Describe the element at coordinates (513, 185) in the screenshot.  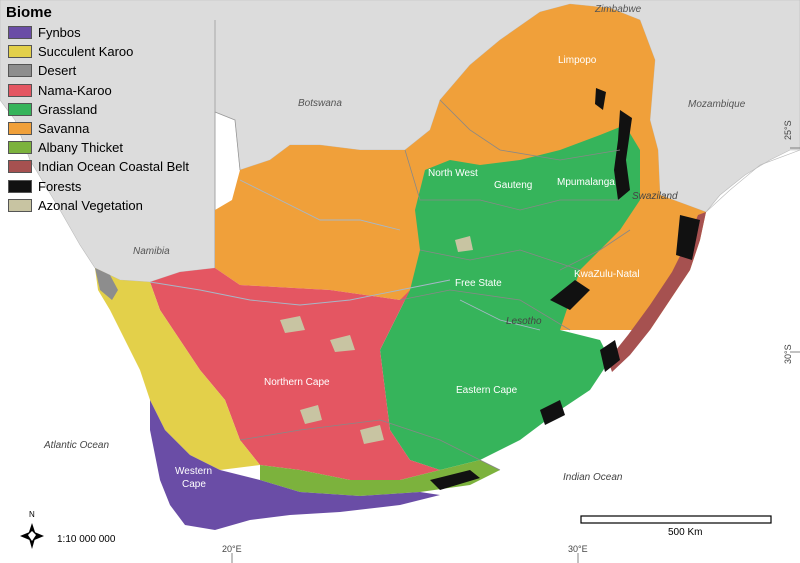
I see `province-label-gauteng: Gauteng` at that location.